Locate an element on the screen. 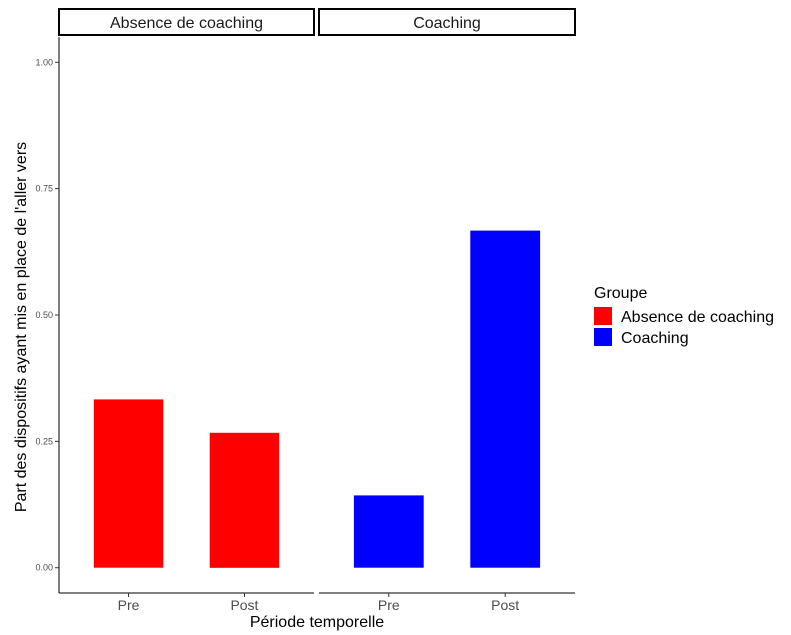 This screenshot has width=791, height=635. facet-strip-2-label: Coaching is located at coordinates (447, 23).